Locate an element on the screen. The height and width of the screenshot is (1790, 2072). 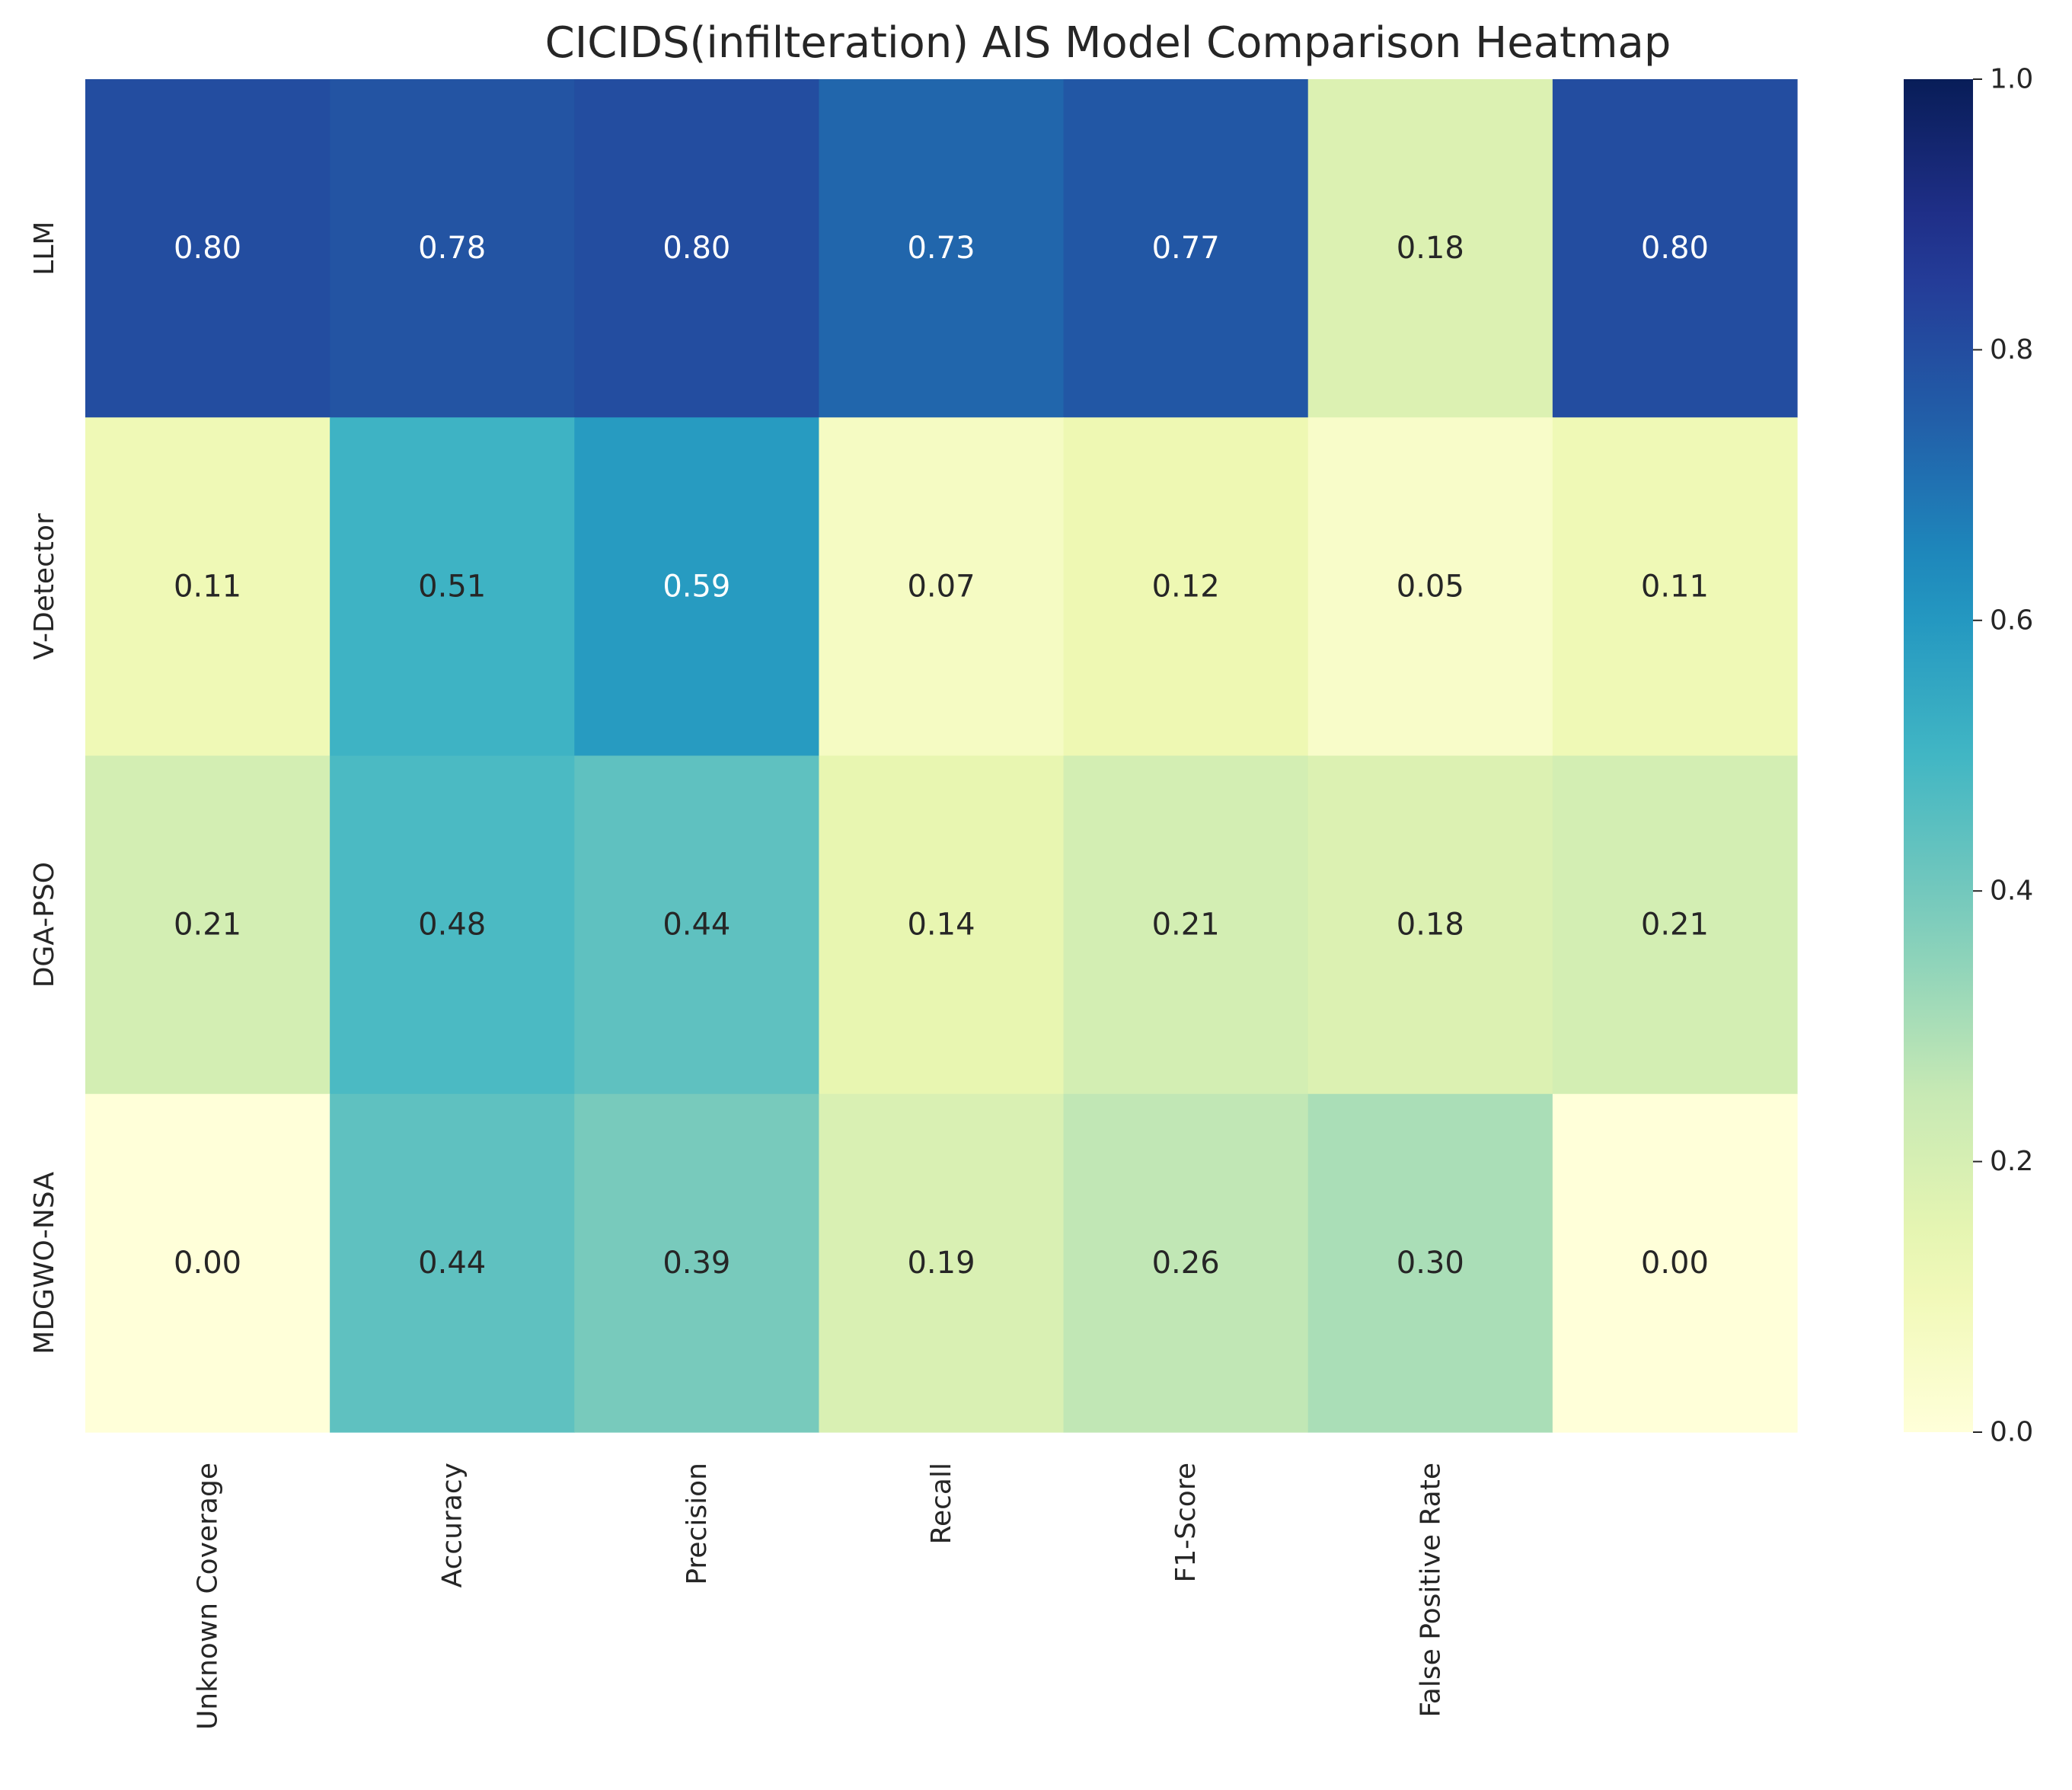
cell-value-label: 0.78 is located at coordinates (452, 248).